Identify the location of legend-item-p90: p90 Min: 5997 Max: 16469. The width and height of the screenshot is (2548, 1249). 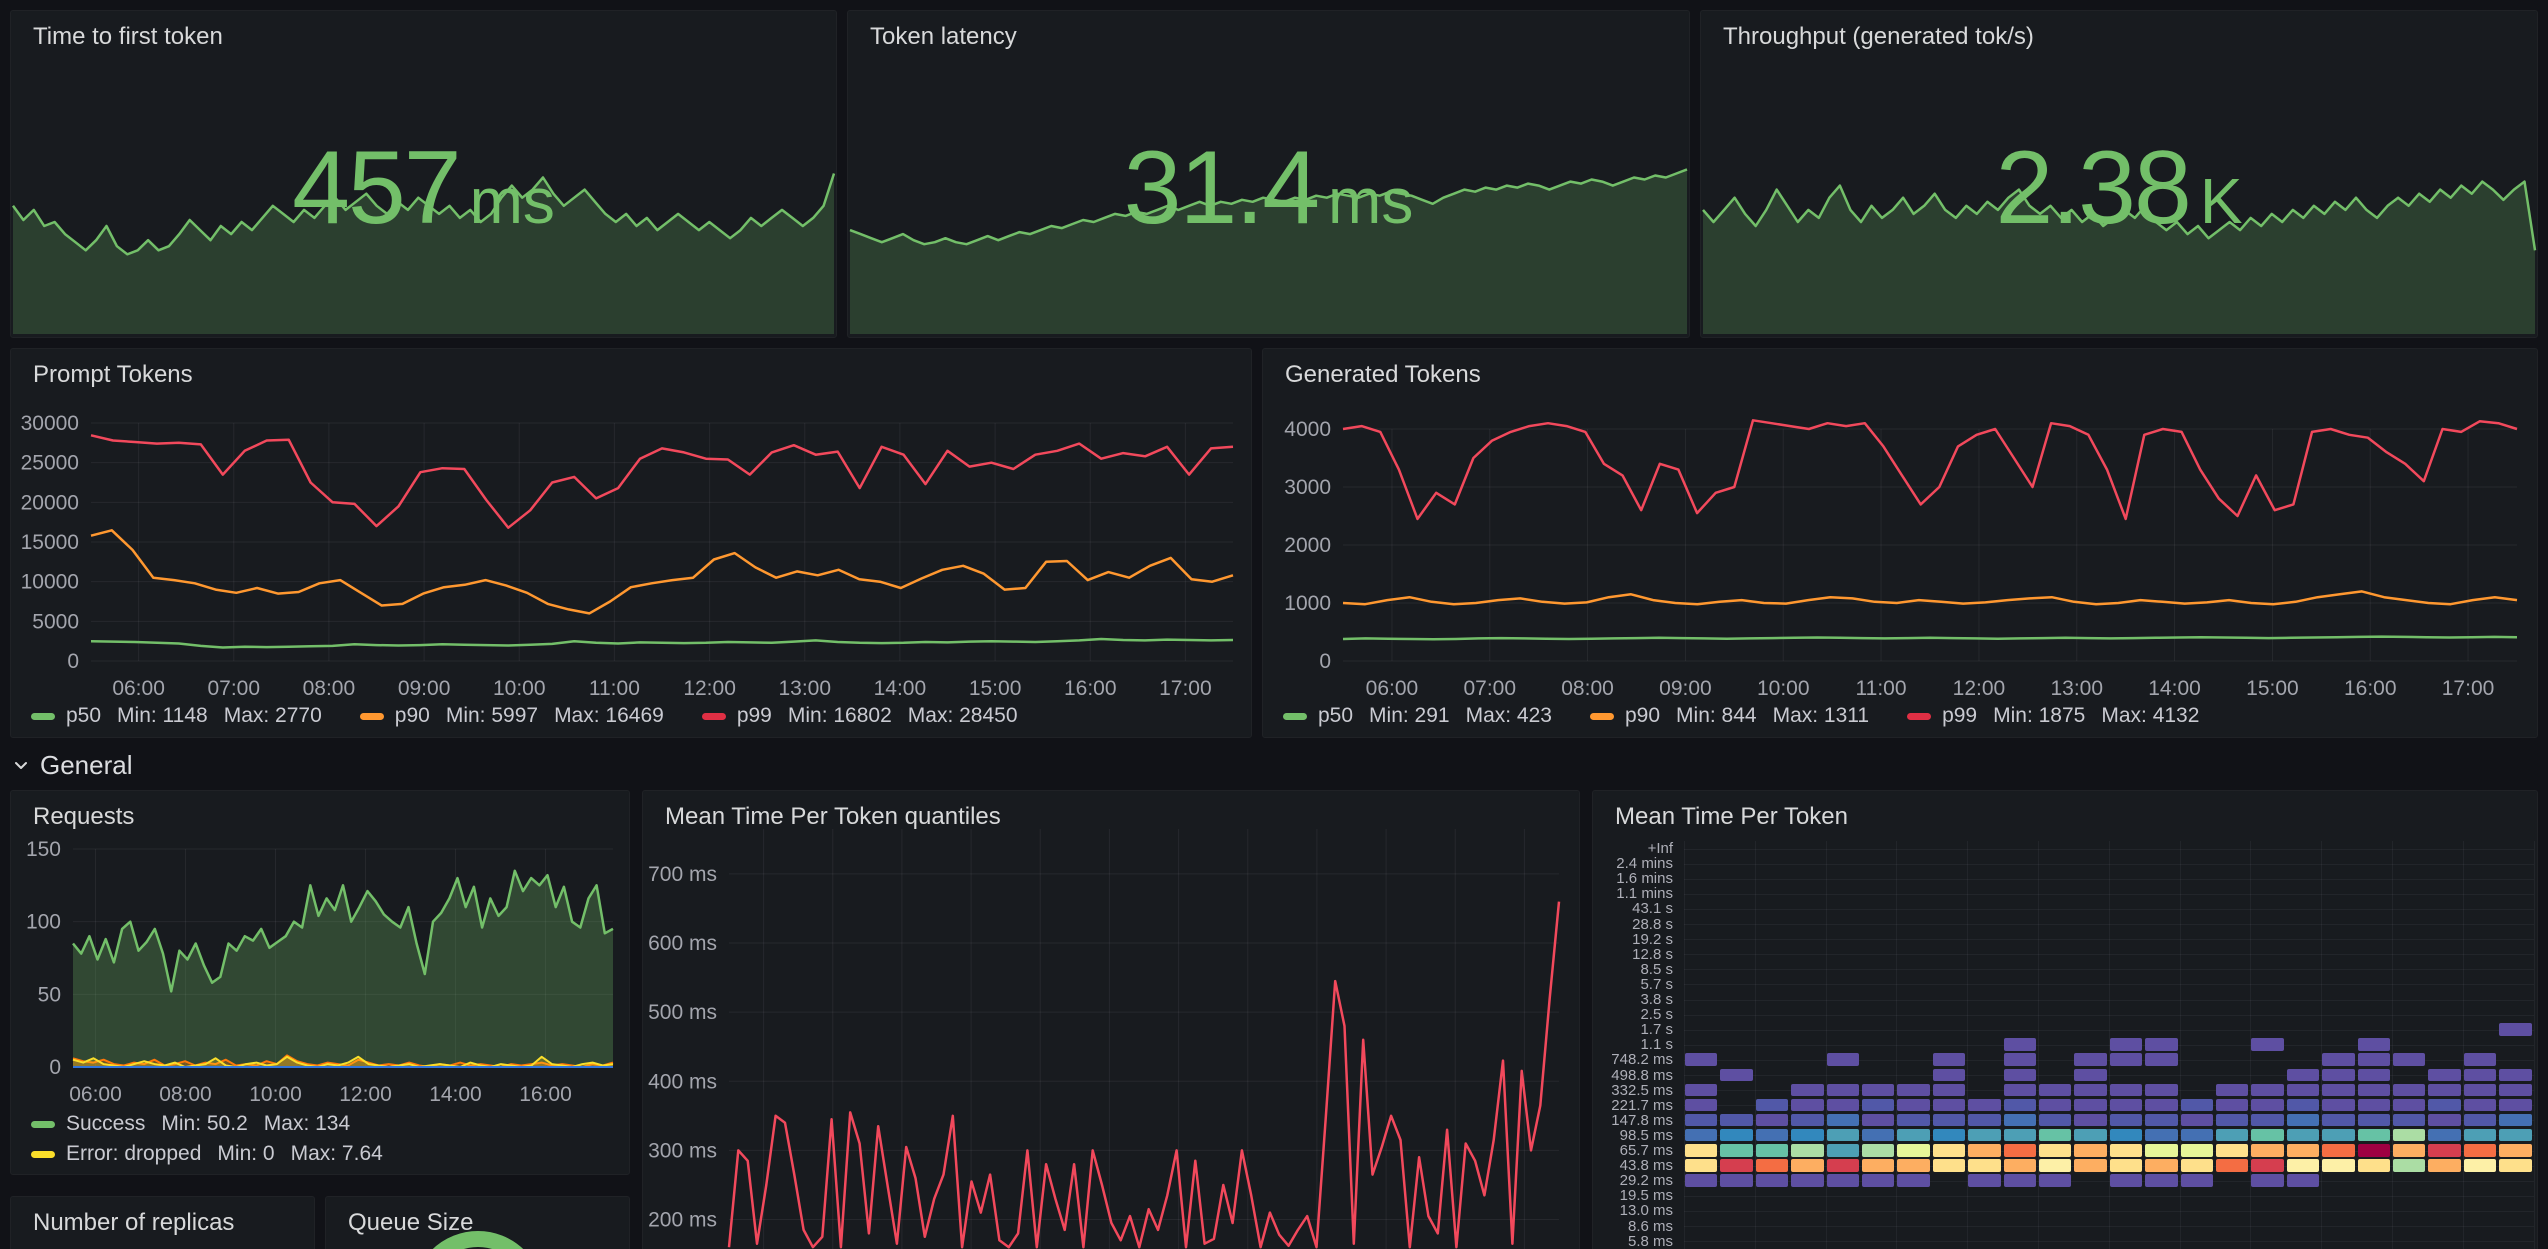
(511, 716).